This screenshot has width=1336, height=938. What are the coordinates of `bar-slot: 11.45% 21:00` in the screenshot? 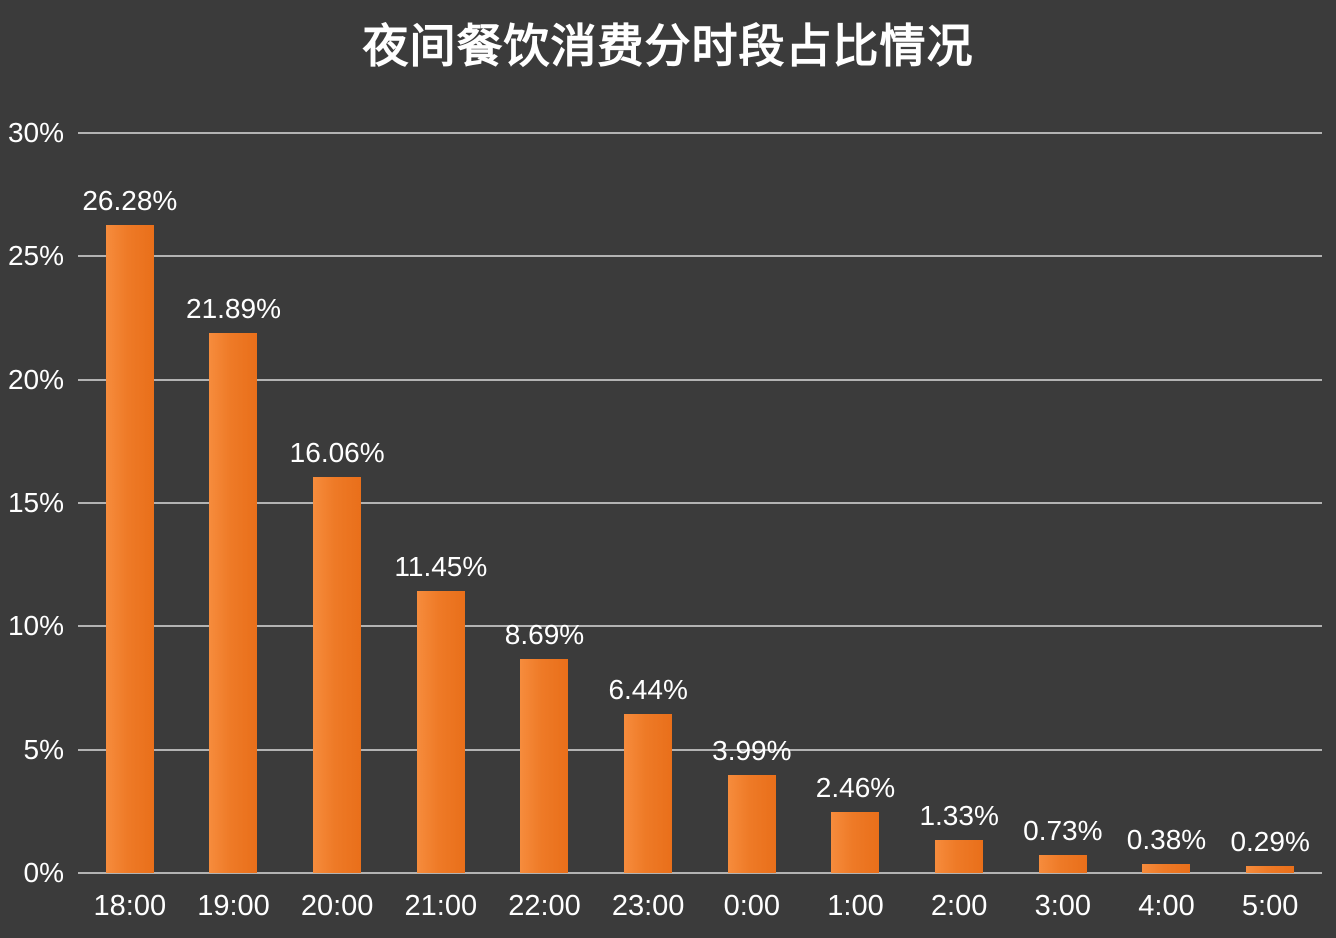 It's located at (441, 526).